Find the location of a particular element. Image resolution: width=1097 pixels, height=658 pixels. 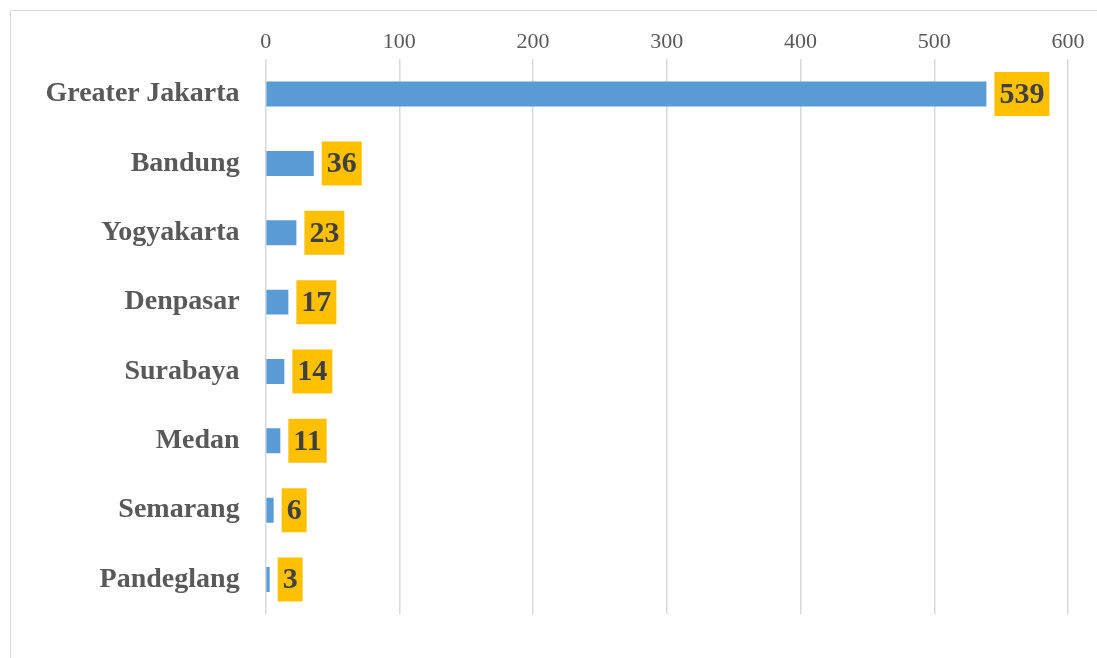

data-label: 17 is located at coordinates (316, 300).